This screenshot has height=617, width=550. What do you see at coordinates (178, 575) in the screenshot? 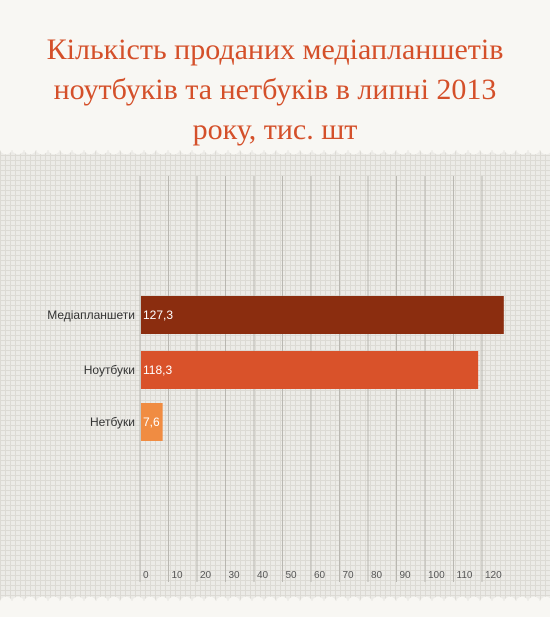
I see `x-tick-label: 10` at bounding box center [178, 575].